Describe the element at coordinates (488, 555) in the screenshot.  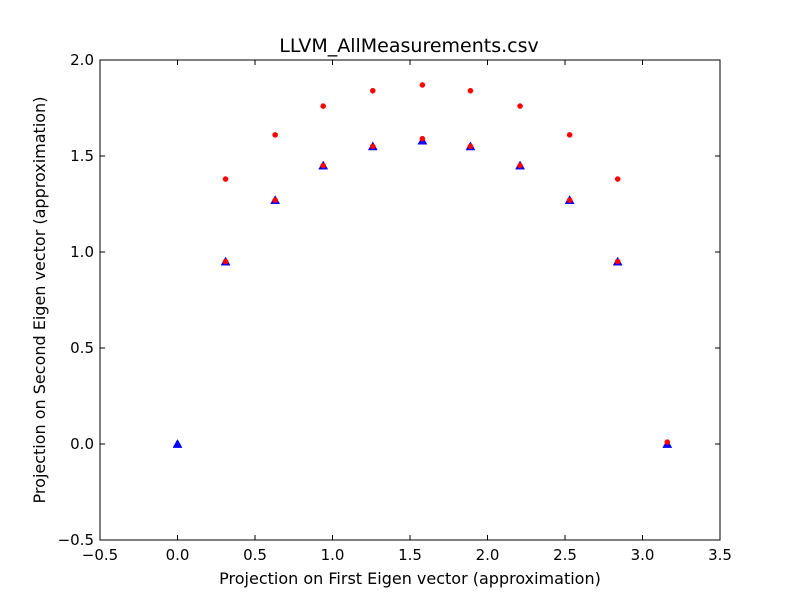
I see `x-tick-label: 2.0` at that location.